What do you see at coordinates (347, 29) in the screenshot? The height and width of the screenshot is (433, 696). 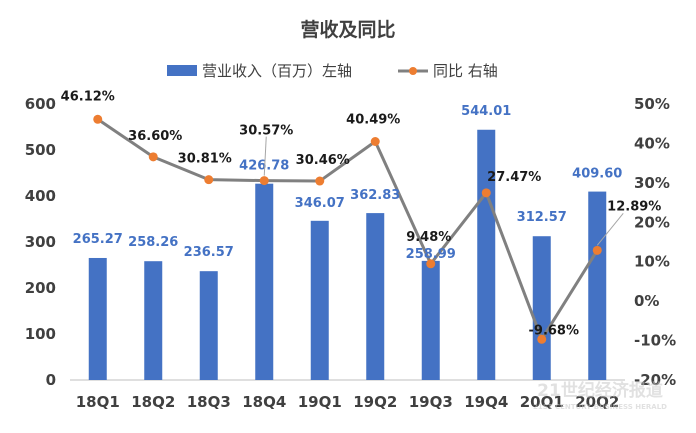 I see `chart-title: 营收及同比` at bounding box center [347, 29].